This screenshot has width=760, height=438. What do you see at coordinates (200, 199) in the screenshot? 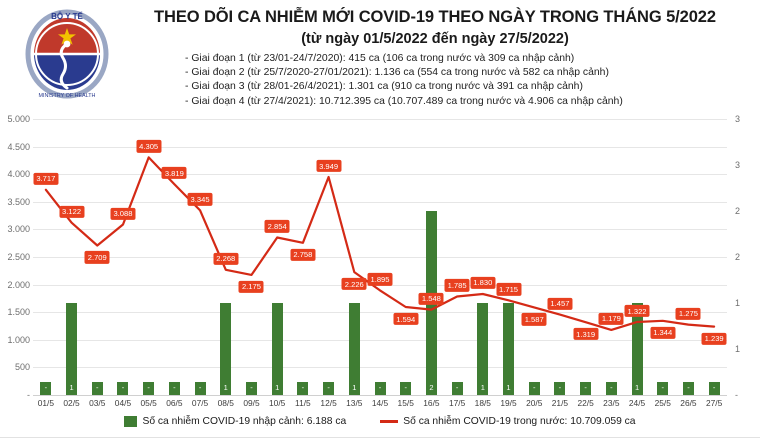
I see `line-value-label: 3.345` at bounding box center [200, 199].